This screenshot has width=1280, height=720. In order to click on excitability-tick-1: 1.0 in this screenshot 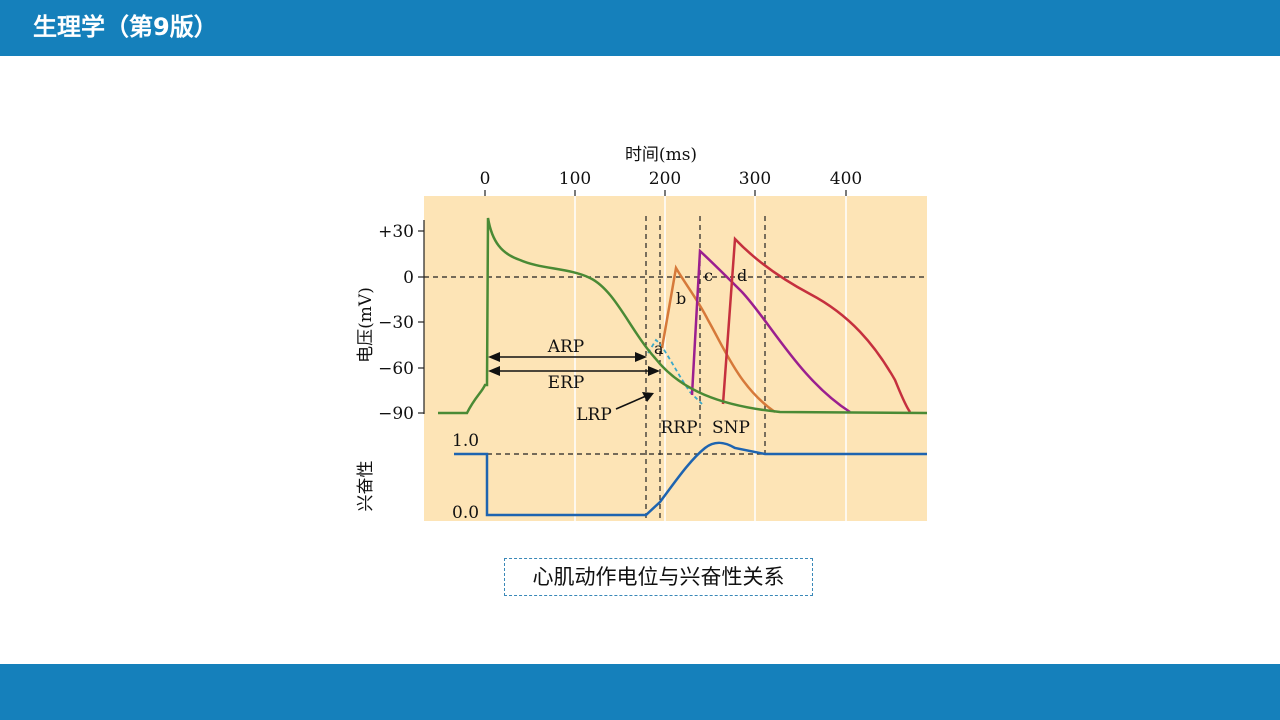, I will do `click(465, 441)`.